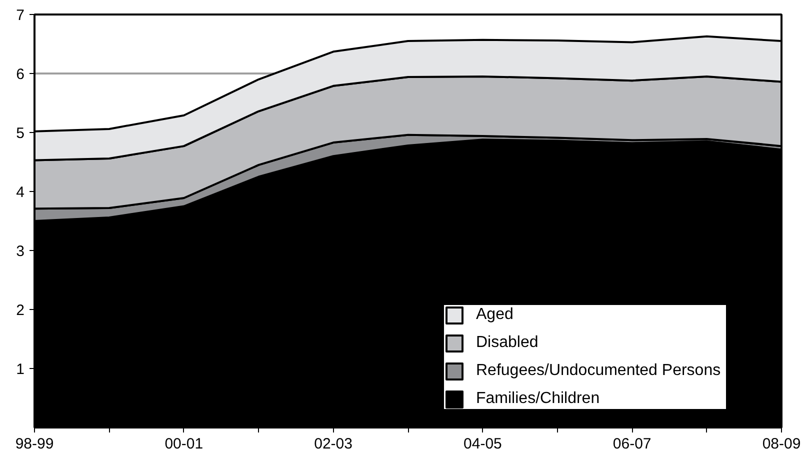  I want to click on y-tick-label: 3, so click(20, 251).